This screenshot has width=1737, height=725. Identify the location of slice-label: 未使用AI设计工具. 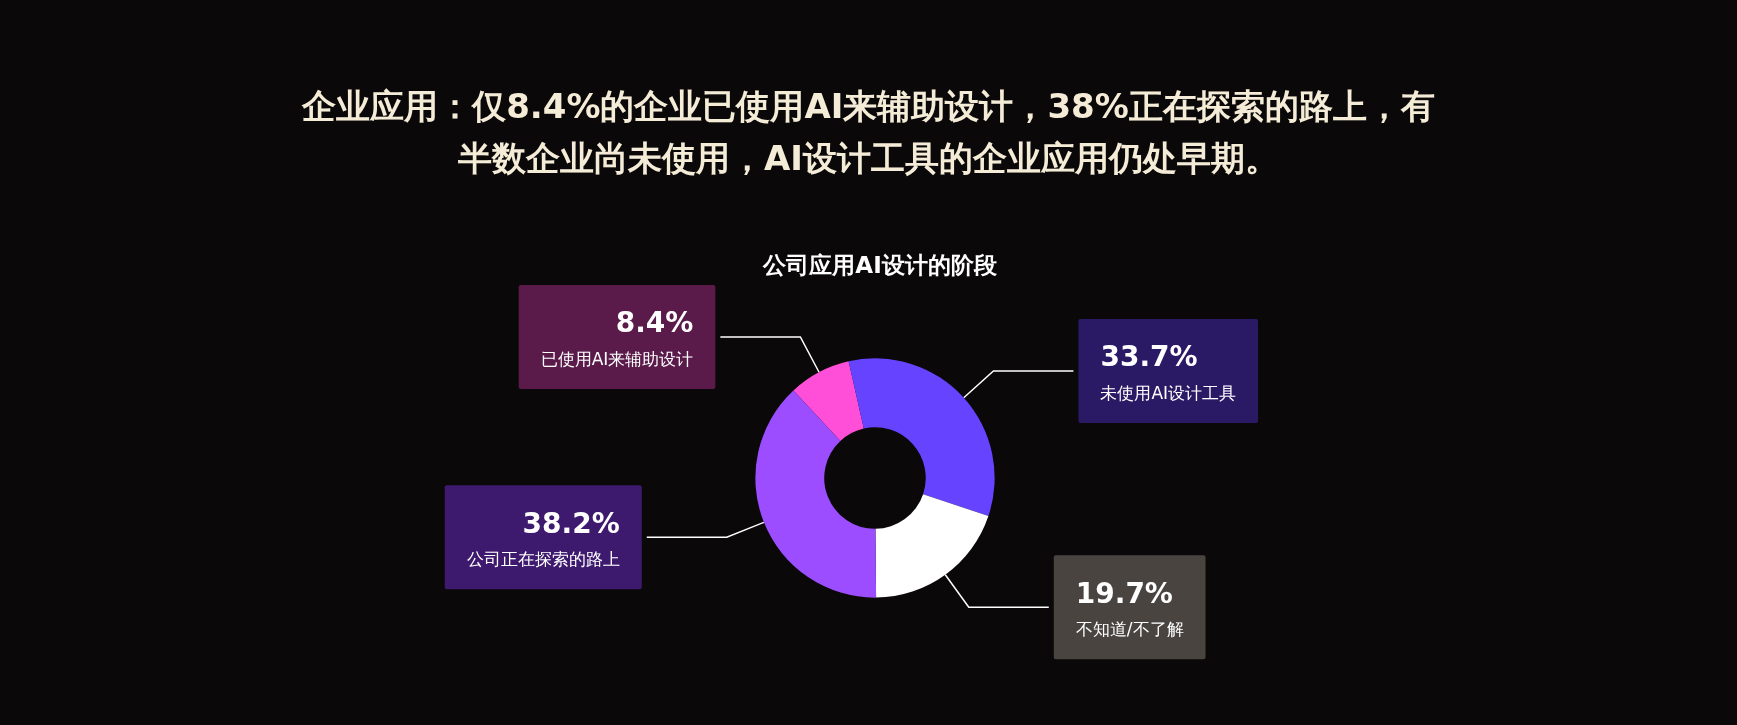
(1168, 392).